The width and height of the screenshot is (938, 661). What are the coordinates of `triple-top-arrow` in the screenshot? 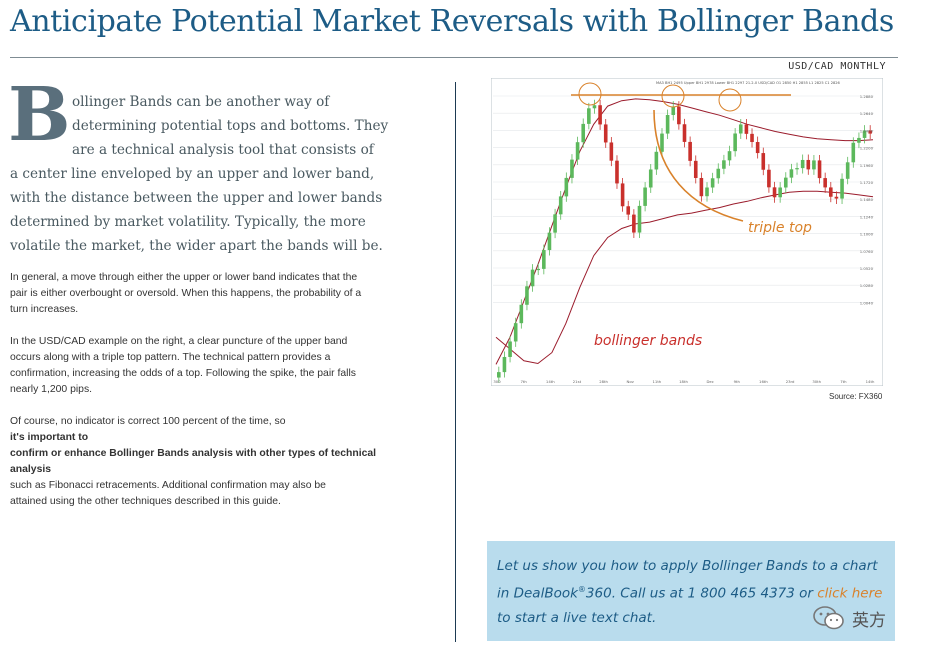 It's located at (698, 165).